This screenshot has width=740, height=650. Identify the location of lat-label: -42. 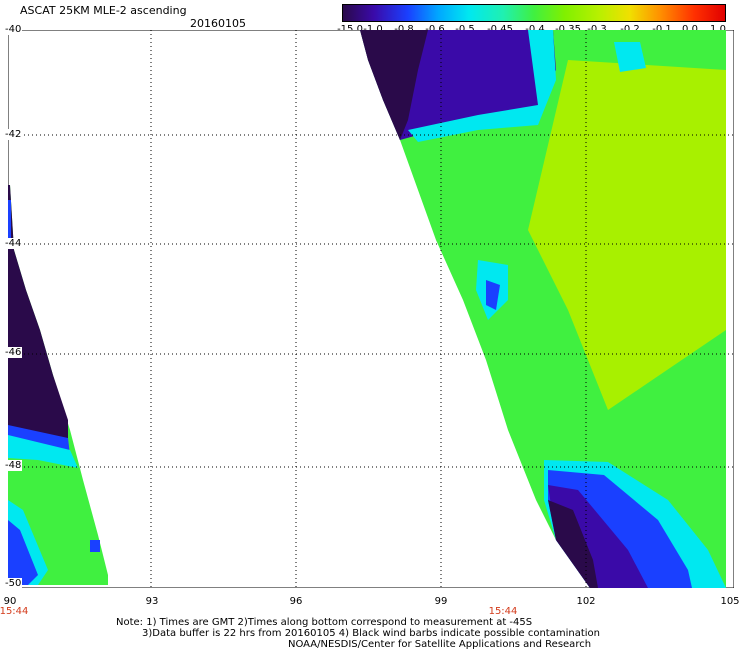
(13, 134).